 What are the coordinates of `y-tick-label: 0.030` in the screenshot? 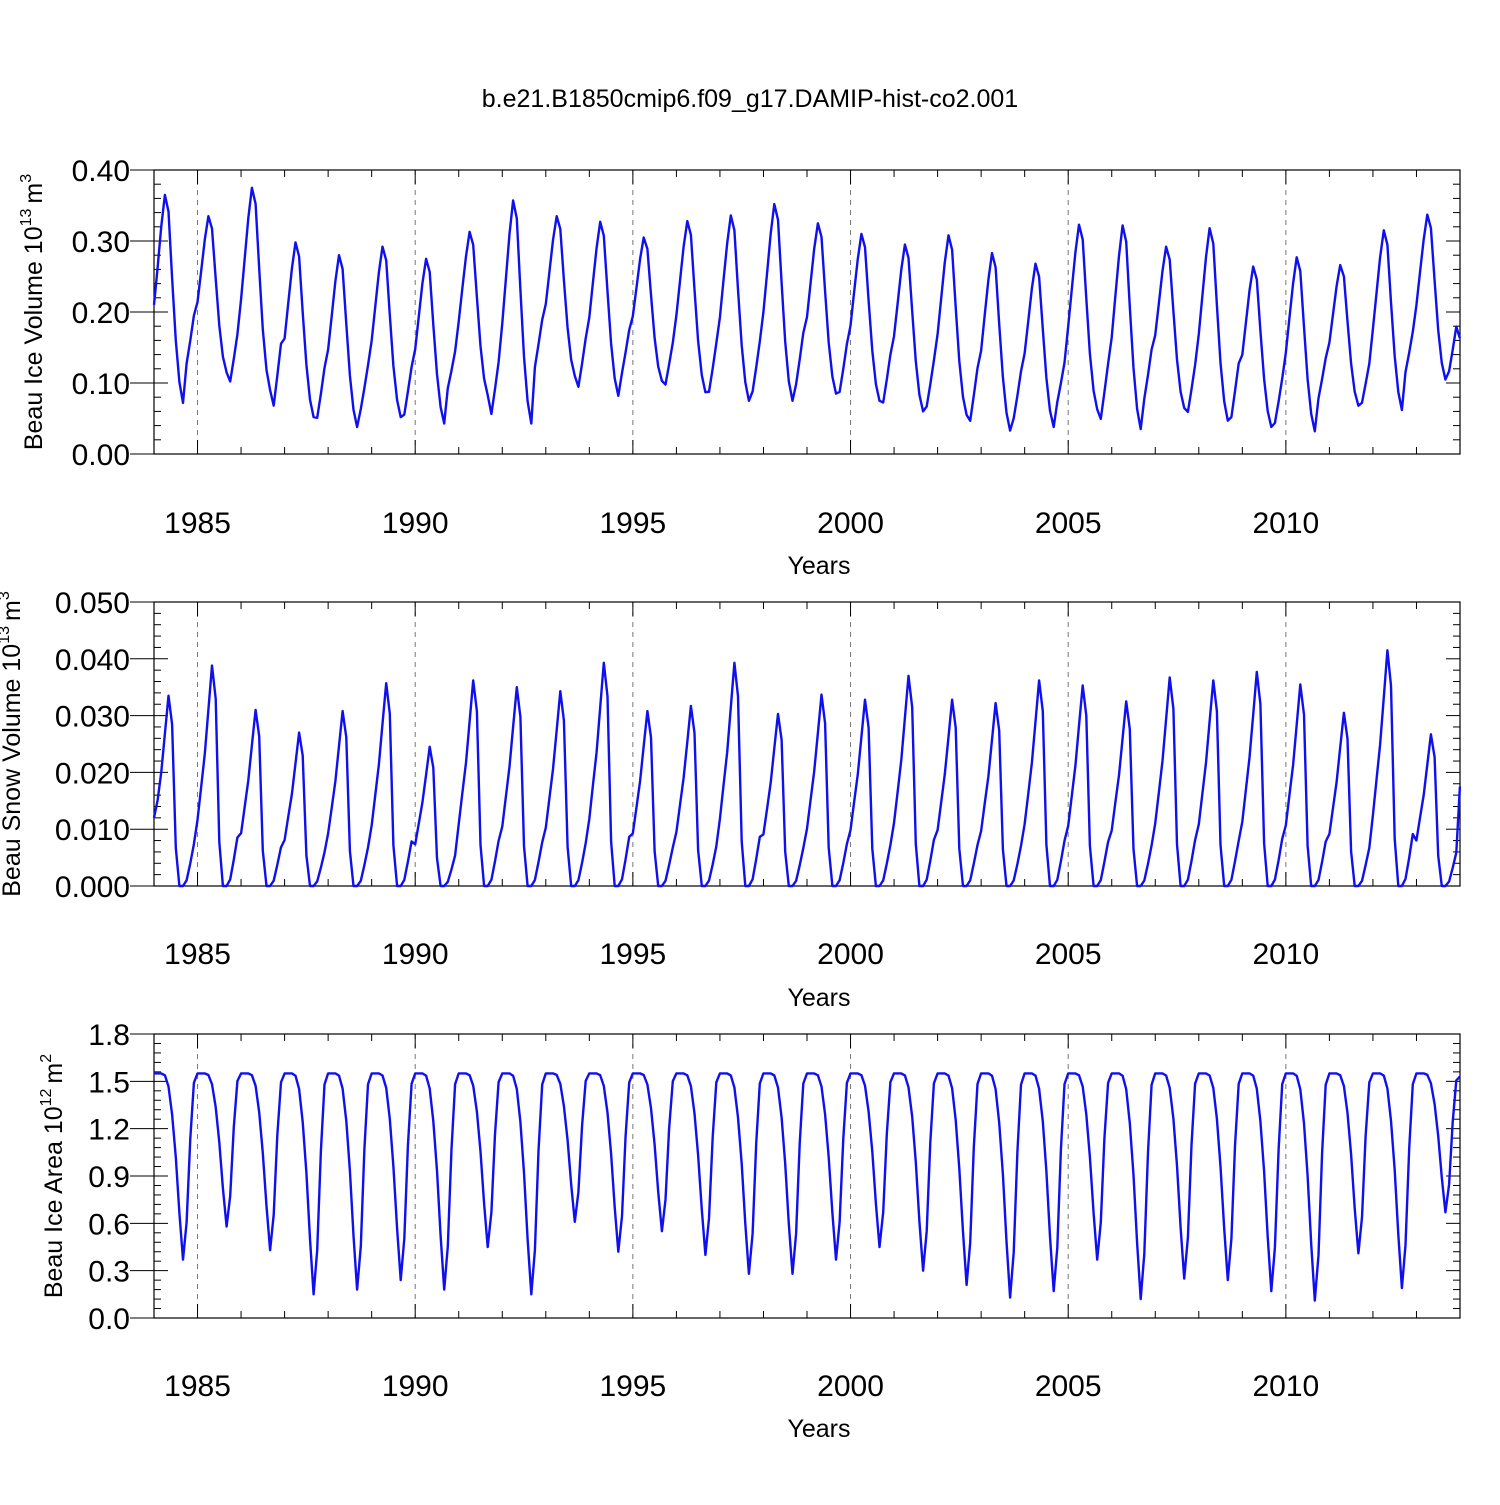 It's located at (92, 717).